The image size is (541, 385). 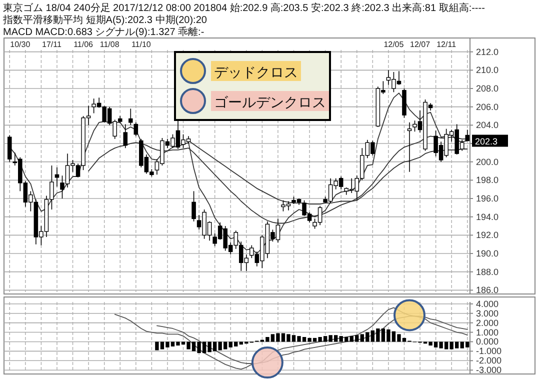 I want to click on y-tick-label: 210.0, so click(x=487, y=70).